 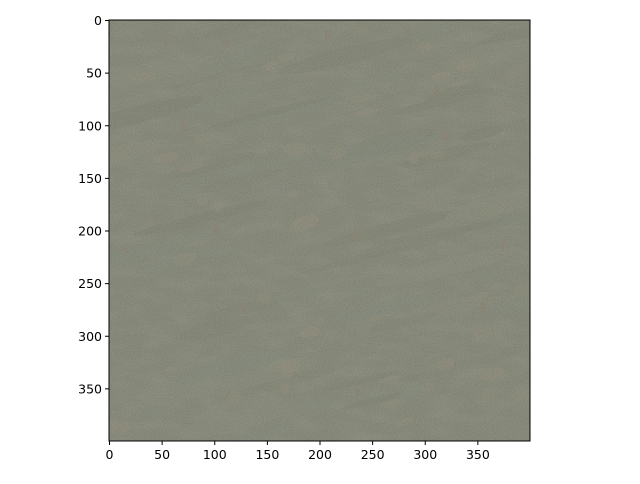 I want to click on y-tick-label: 300, so click(x=90, y=336).